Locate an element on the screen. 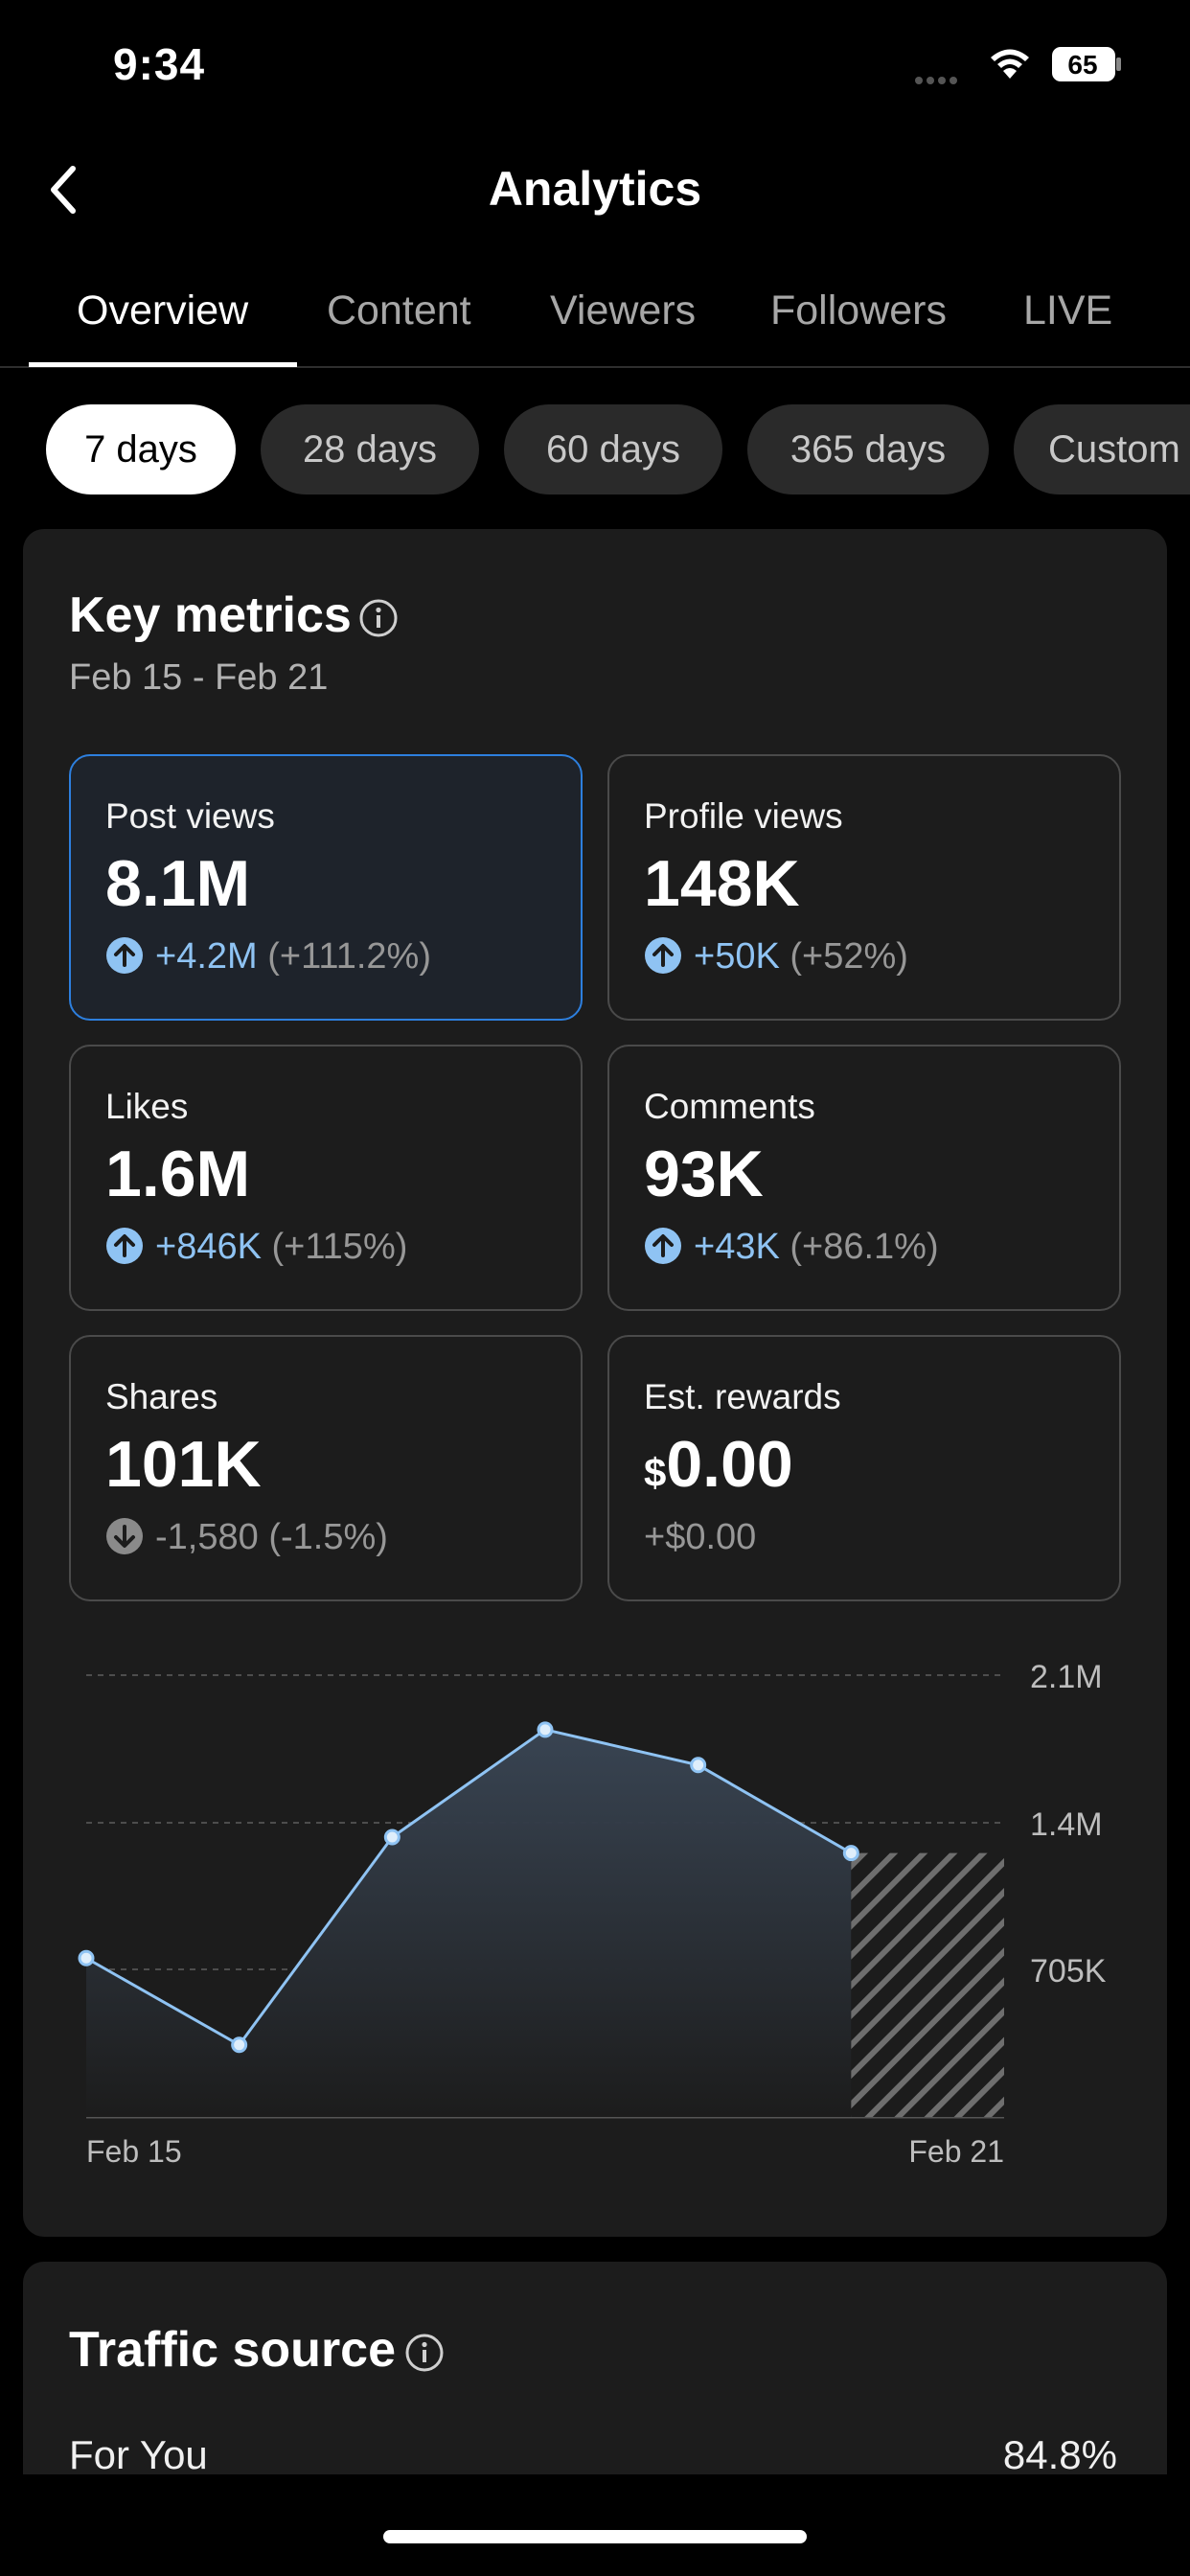 The height and width of the screenshot is (2576, 1190). tab-live: LIVE is located at coordinates (1068, 311).